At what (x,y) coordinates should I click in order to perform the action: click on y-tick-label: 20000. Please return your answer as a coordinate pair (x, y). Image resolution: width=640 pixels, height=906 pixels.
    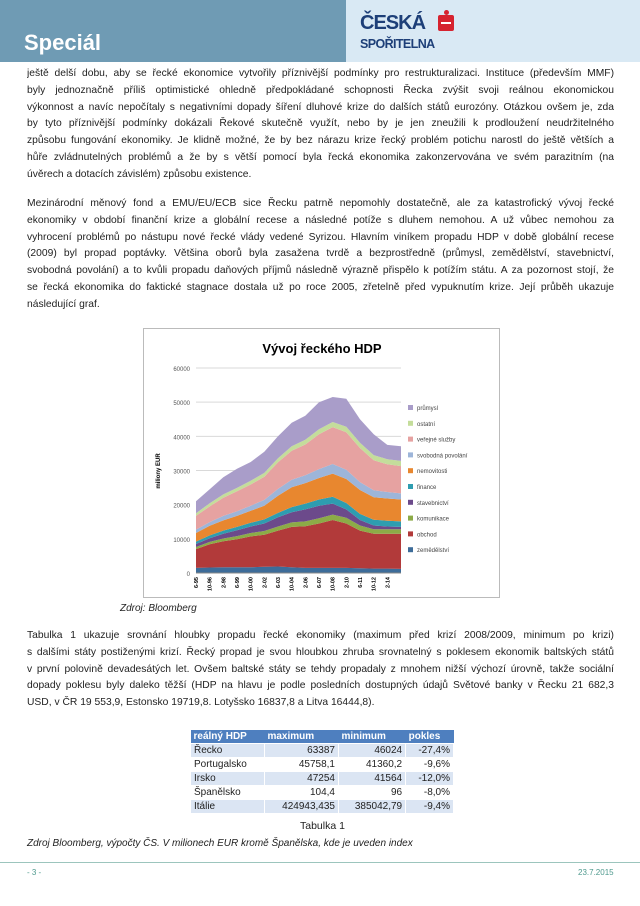
    Looking at the image, I should click on (181, 507).